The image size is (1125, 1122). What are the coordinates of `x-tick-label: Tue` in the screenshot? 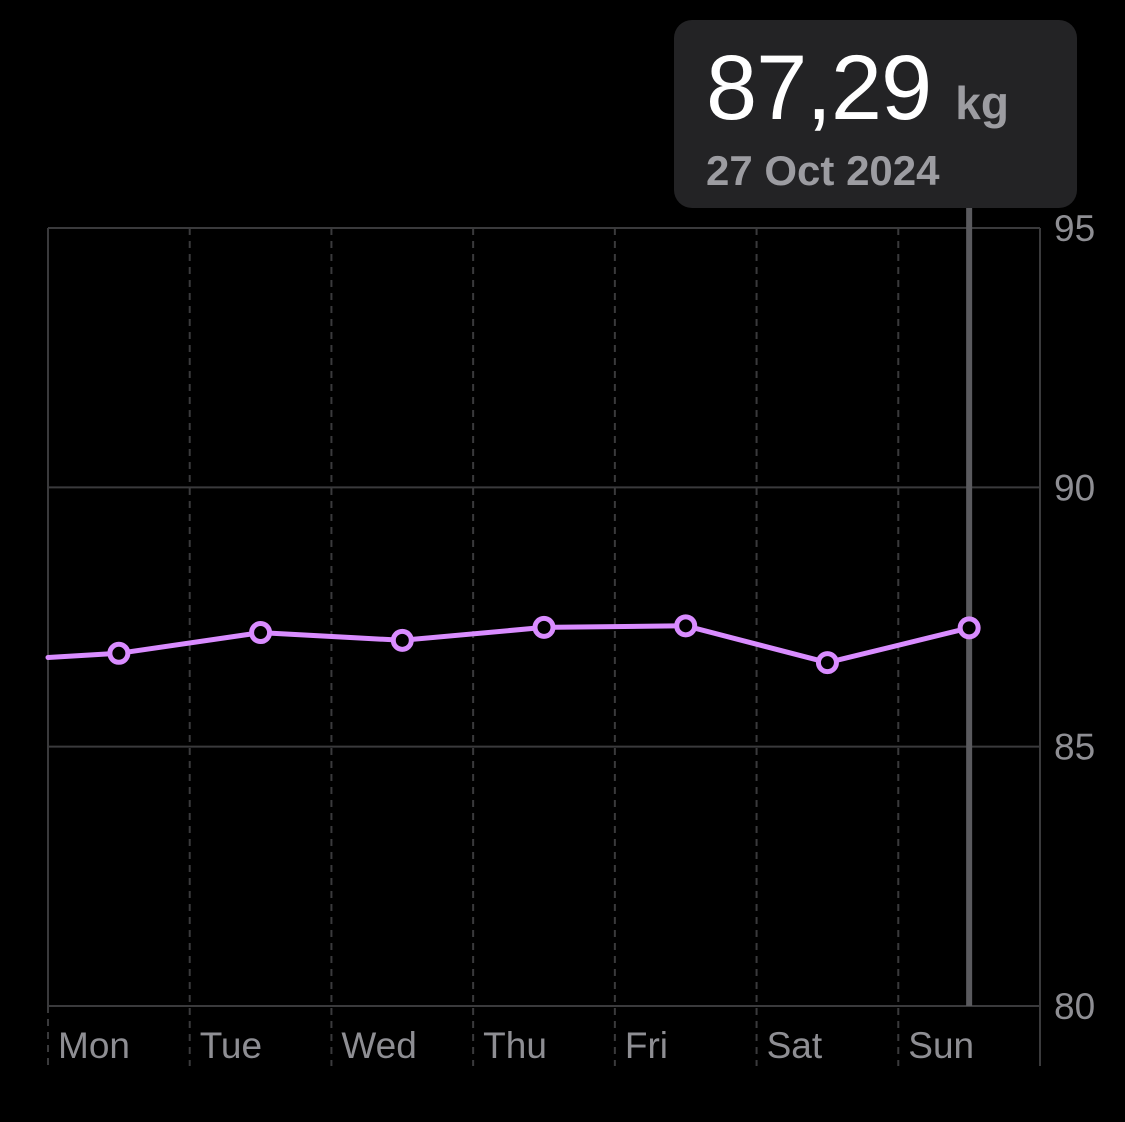 It's located at (231, 1045).